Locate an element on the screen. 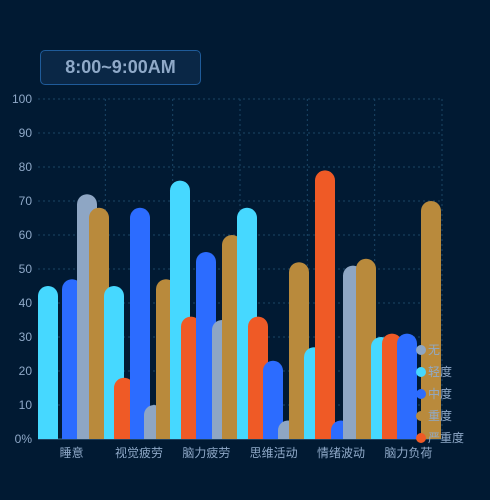 The width and height of the screenshot is (490, 500). legend-label: 无 is located at coordinates (434, 350).